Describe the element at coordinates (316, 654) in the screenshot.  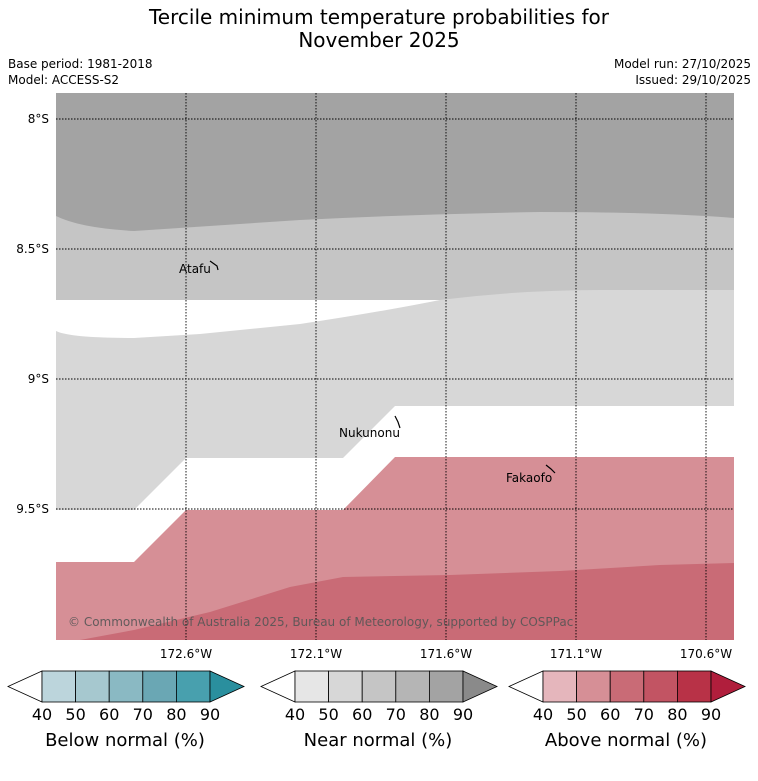
I see `lon-label: 172.1°W` at that location.